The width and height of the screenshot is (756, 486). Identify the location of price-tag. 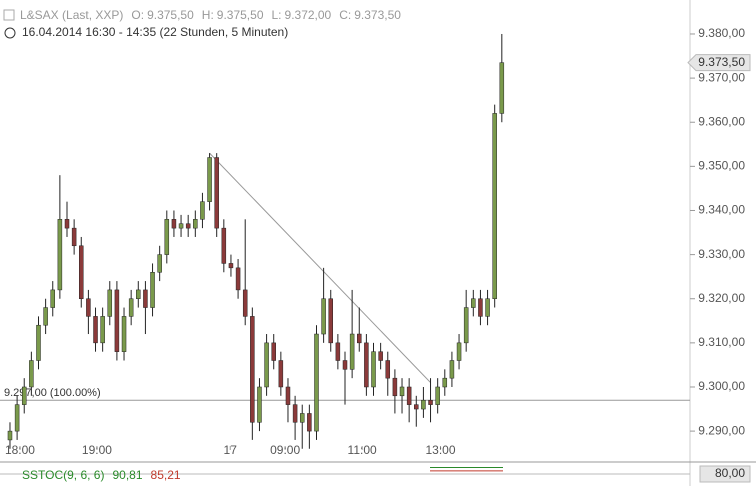
(719, 63).